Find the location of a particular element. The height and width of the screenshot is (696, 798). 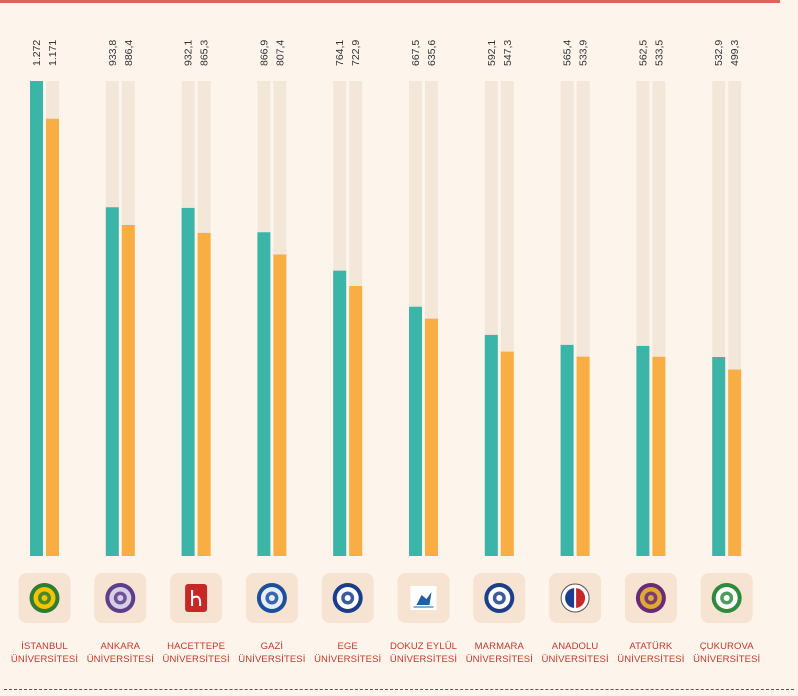

data-label: 532,9 is located at coordinates (719, 53).